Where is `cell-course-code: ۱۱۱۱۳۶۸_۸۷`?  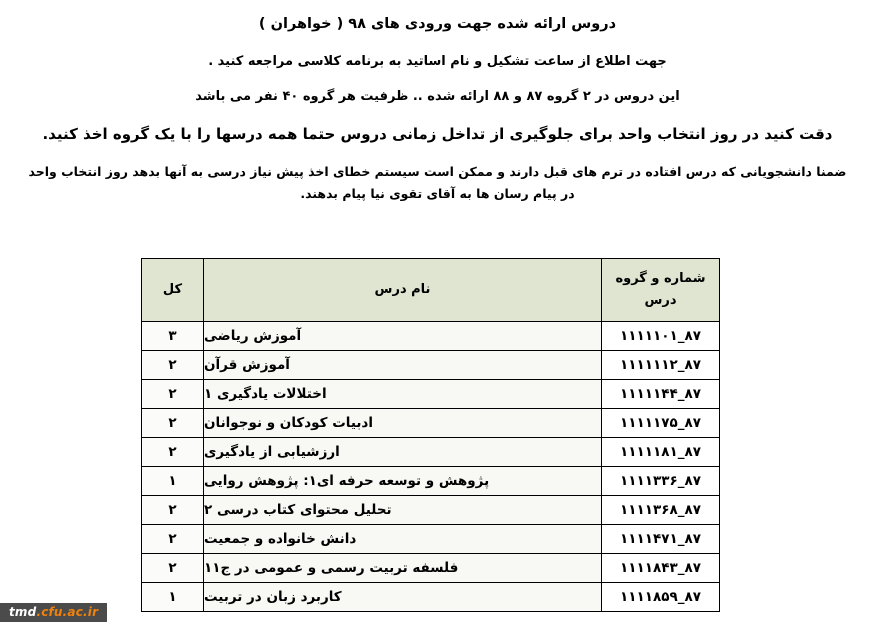
cell-course-code: ۱۱۱۱۳۶۸_۸۷ is located at coordinates (660, 510).